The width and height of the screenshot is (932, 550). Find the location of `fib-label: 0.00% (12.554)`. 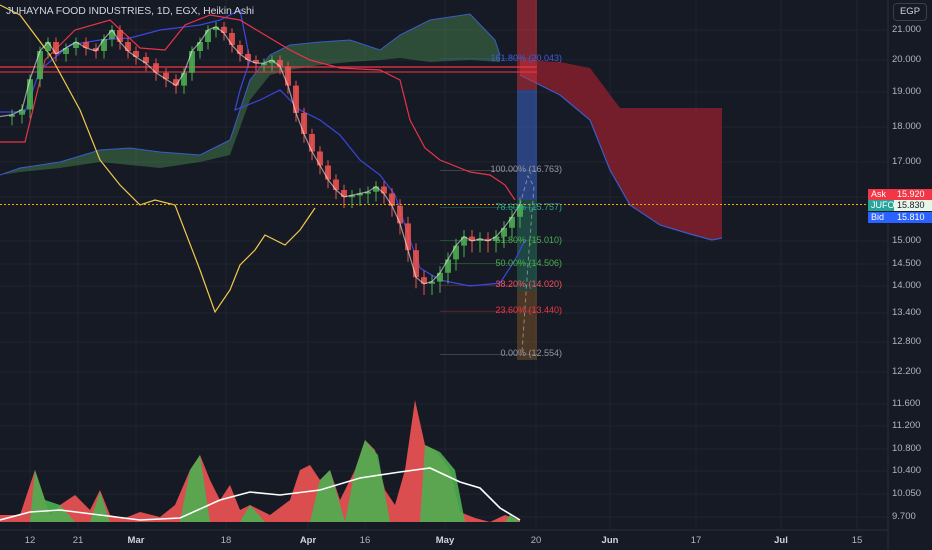

fib-label: 0.00% (12.554) is located at coordinates (531, 353).